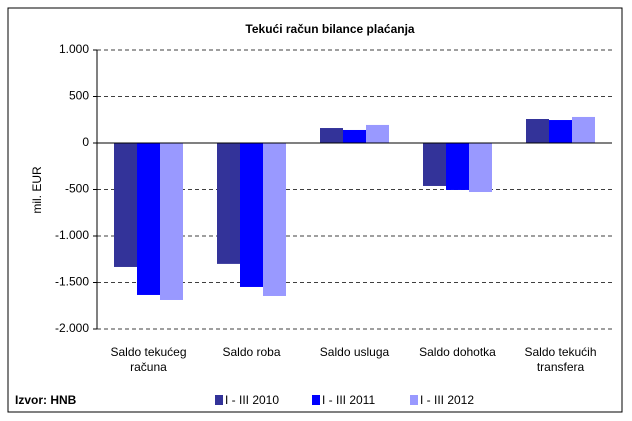 The image size is (632, 421). What do you see at coordinates (252, 400) in the screenshot?
I see `legend-label: I - III 2010` at bounding box center [252, 400].